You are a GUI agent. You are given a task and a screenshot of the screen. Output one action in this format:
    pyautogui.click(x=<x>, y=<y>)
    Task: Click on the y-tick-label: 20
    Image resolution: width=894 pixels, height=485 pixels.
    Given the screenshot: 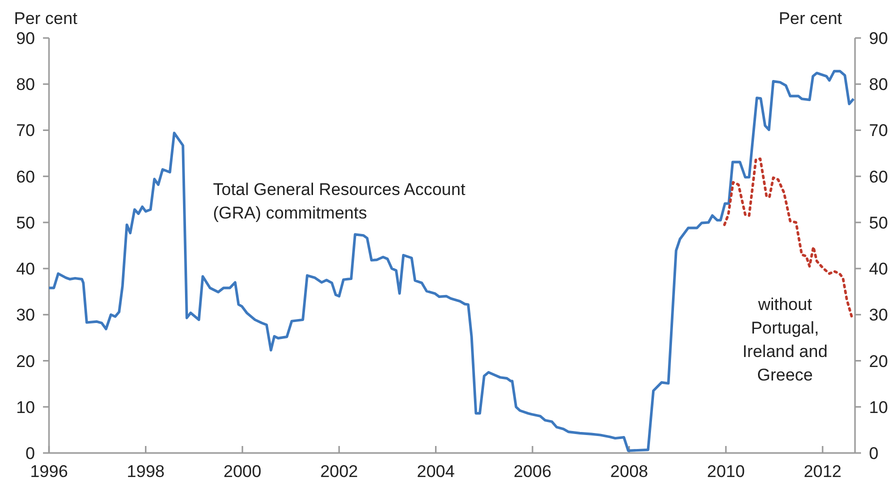 What is the action you would take?
    pyautogui.click(x=25, y=361)
    